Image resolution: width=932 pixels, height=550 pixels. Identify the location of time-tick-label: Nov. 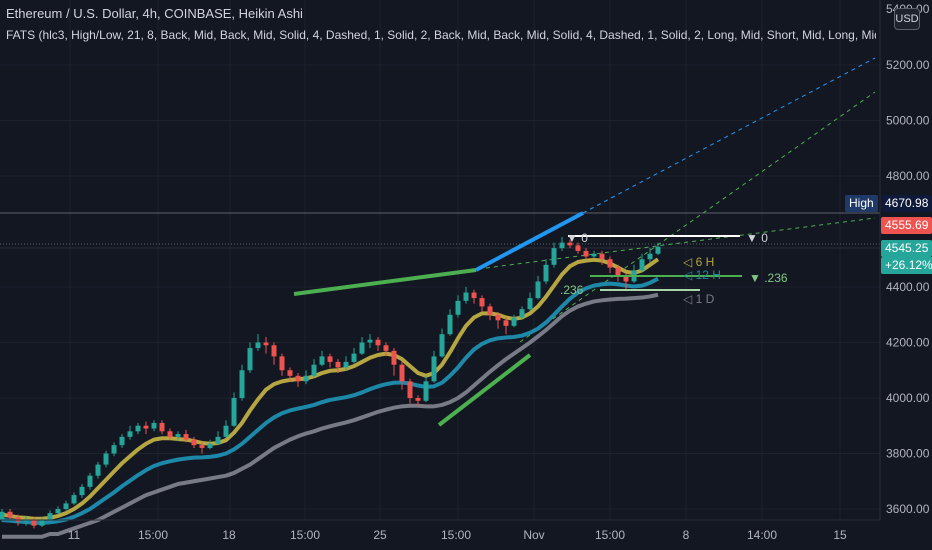
(533, 535).